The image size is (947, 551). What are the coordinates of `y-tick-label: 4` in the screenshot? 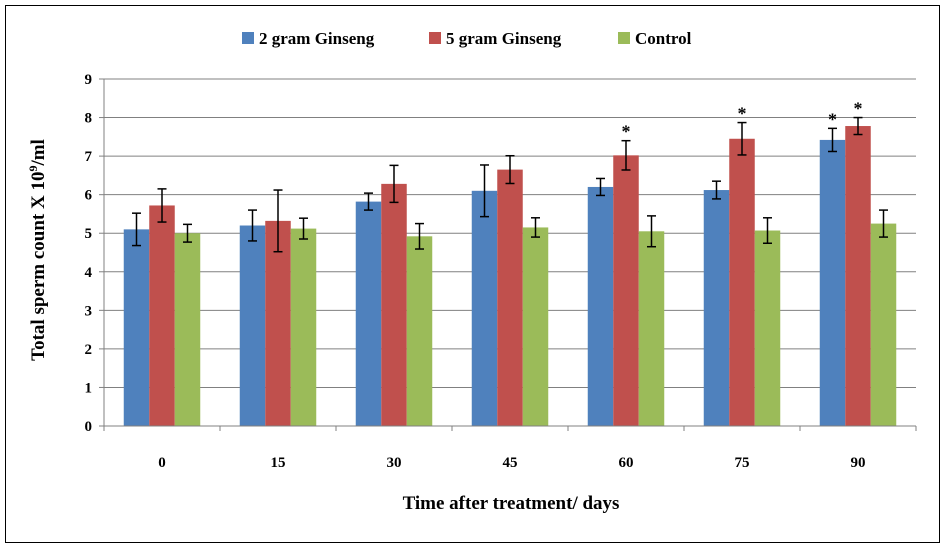 It's located at (89, 273).